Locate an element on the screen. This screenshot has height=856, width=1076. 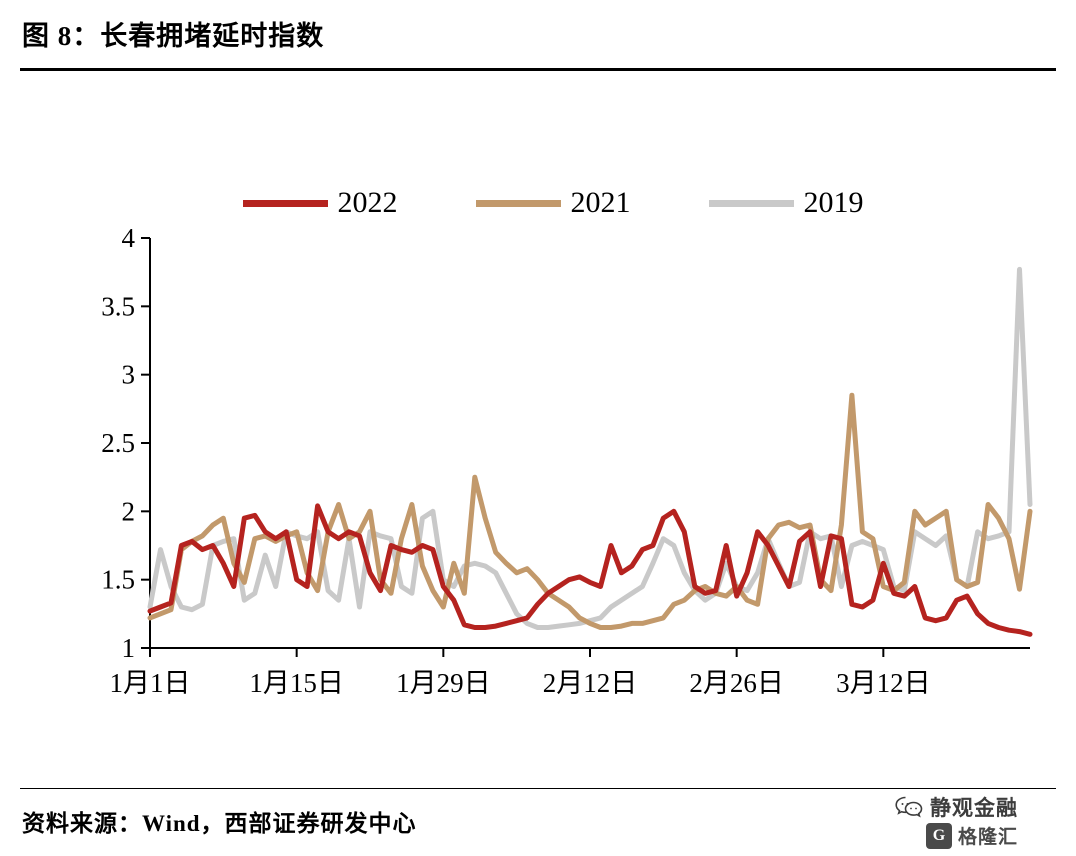
legend-item-2019: 2019 is located at coordinates (786, 203).